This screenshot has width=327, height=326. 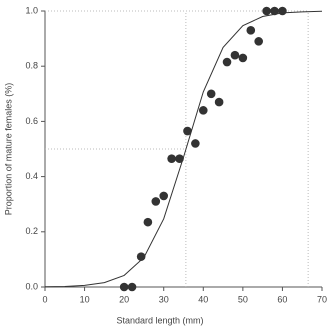 I want to click on x-tick-label: 60, so click(x=282, y=299).